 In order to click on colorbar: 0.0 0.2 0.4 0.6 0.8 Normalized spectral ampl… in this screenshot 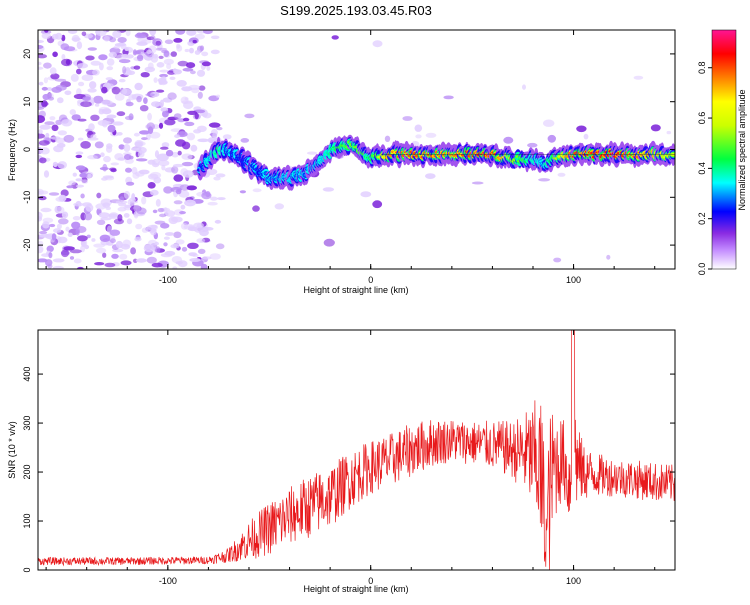, I will do `click(722, 152)`.